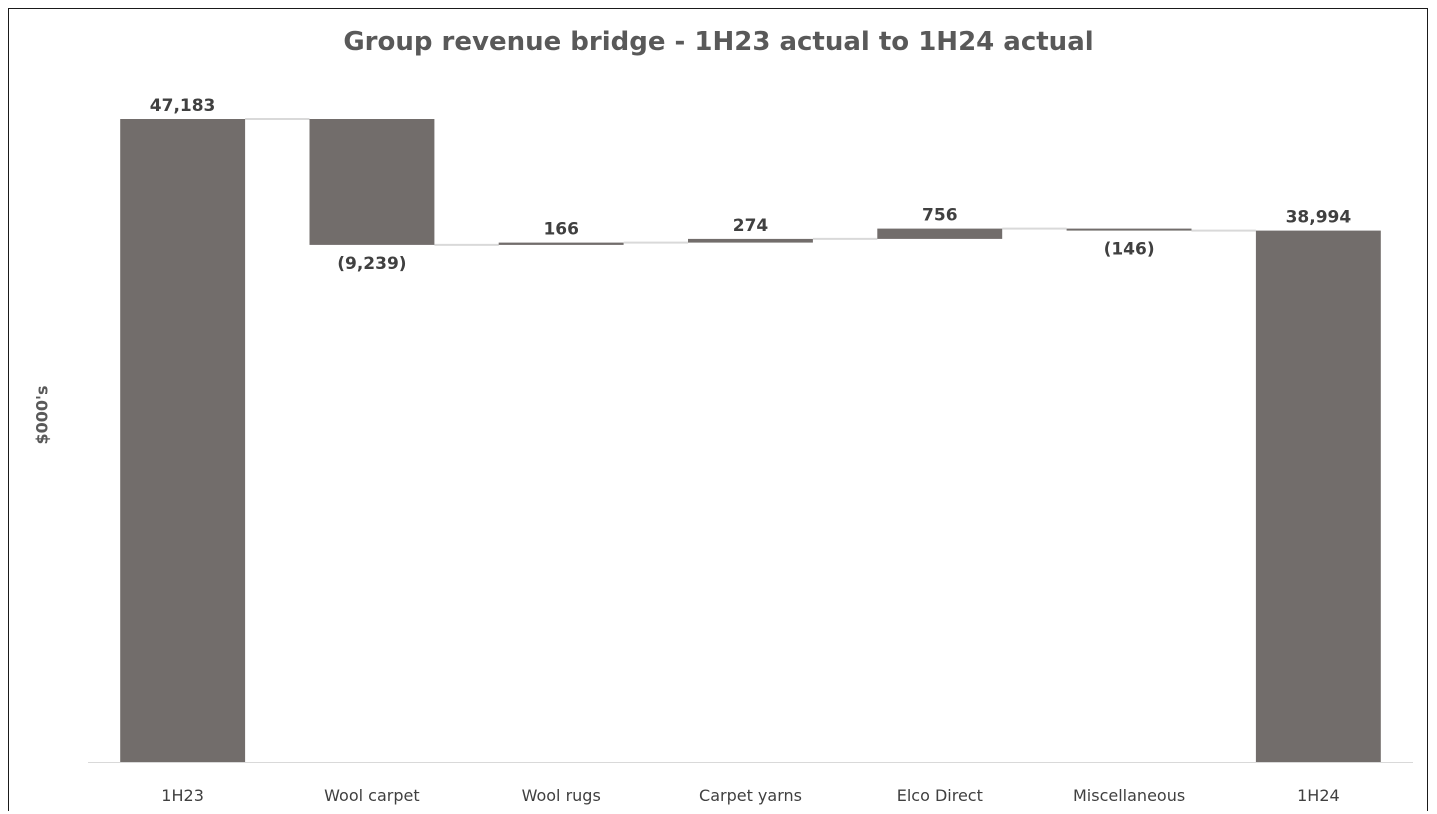  Describe the element at coordinates (371, 264) in the screenshot. I see `data-label: (9,239)` at that location.